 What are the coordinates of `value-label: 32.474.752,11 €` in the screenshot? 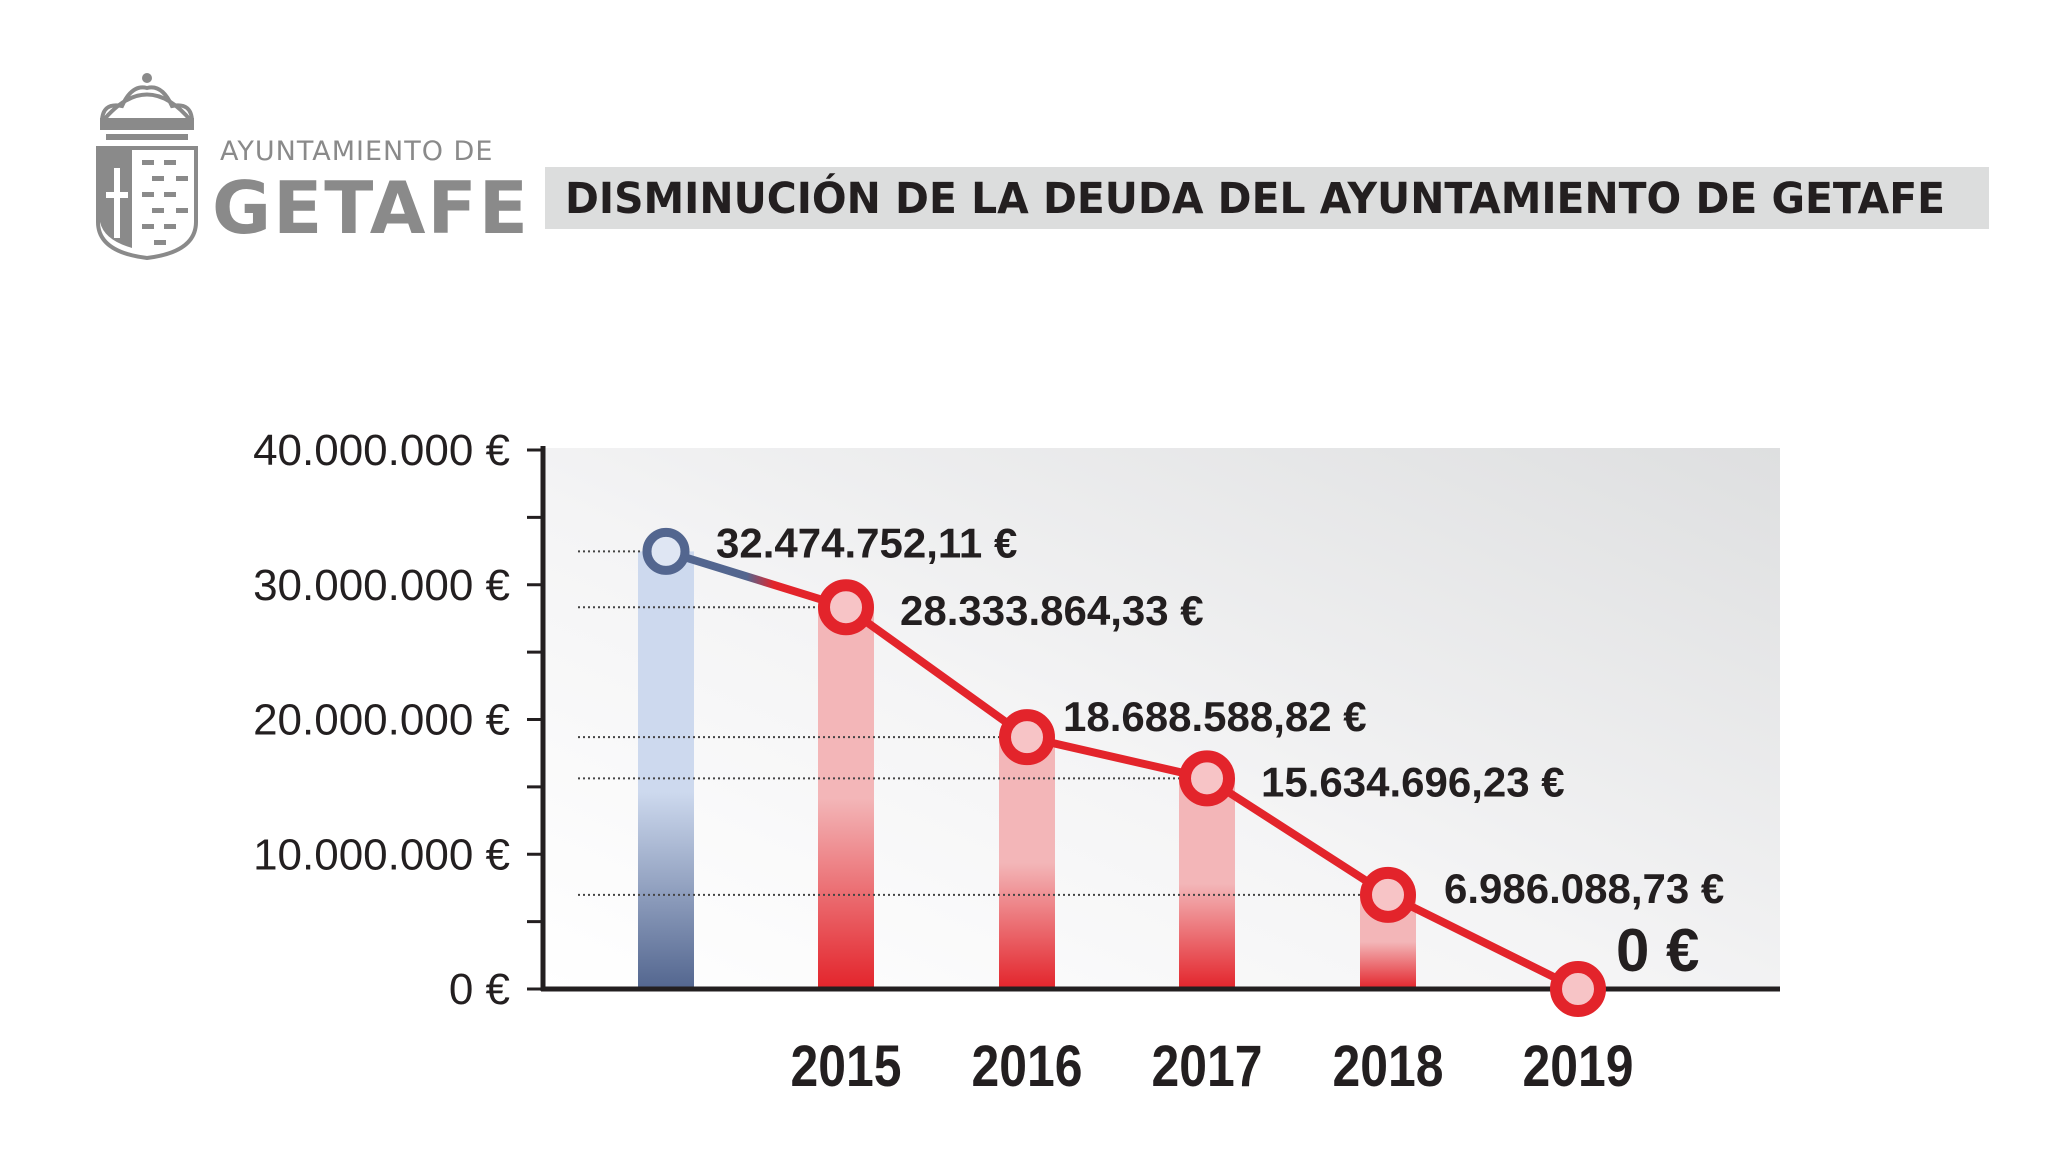 It's located at (866, 542).